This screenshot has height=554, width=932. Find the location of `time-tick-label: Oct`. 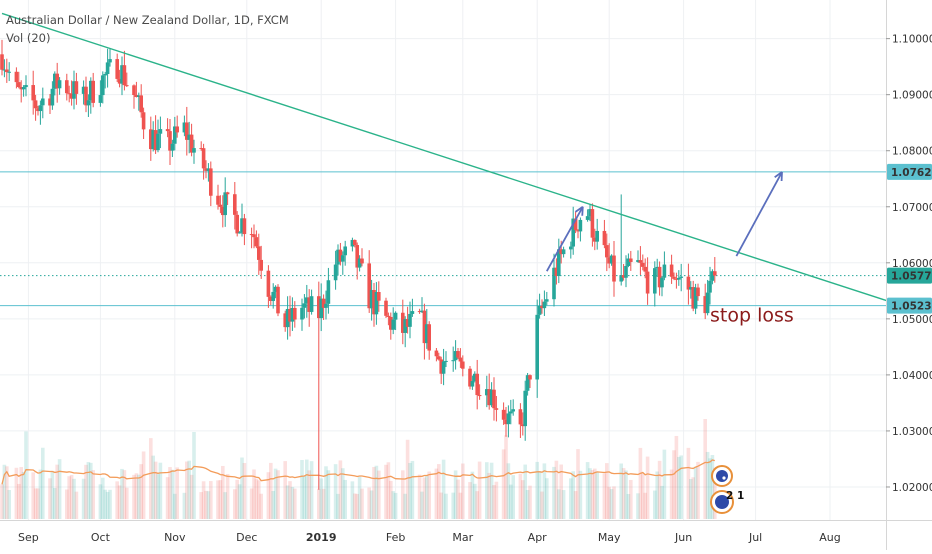

time-tick-label: Oct is located at coordinates (101, 537).